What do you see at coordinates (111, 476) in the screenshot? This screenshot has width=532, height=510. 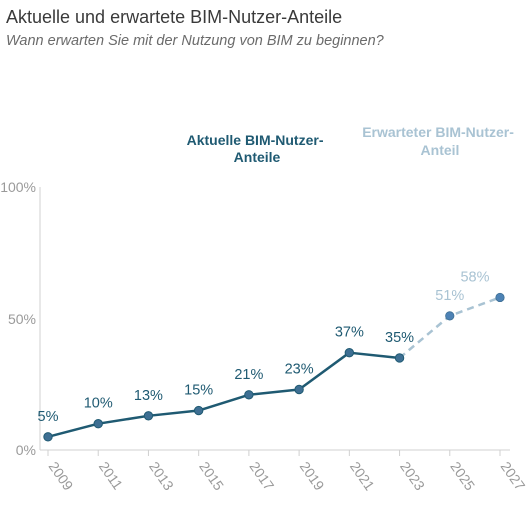 I see `x-tick-label: 2011` at bounding box center [111, 476].